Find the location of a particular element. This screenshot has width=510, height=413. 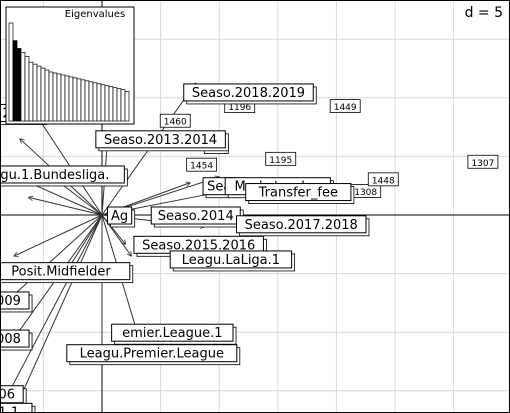

variable-label: Posit.Midfielder is located at coordinates (67, 273).